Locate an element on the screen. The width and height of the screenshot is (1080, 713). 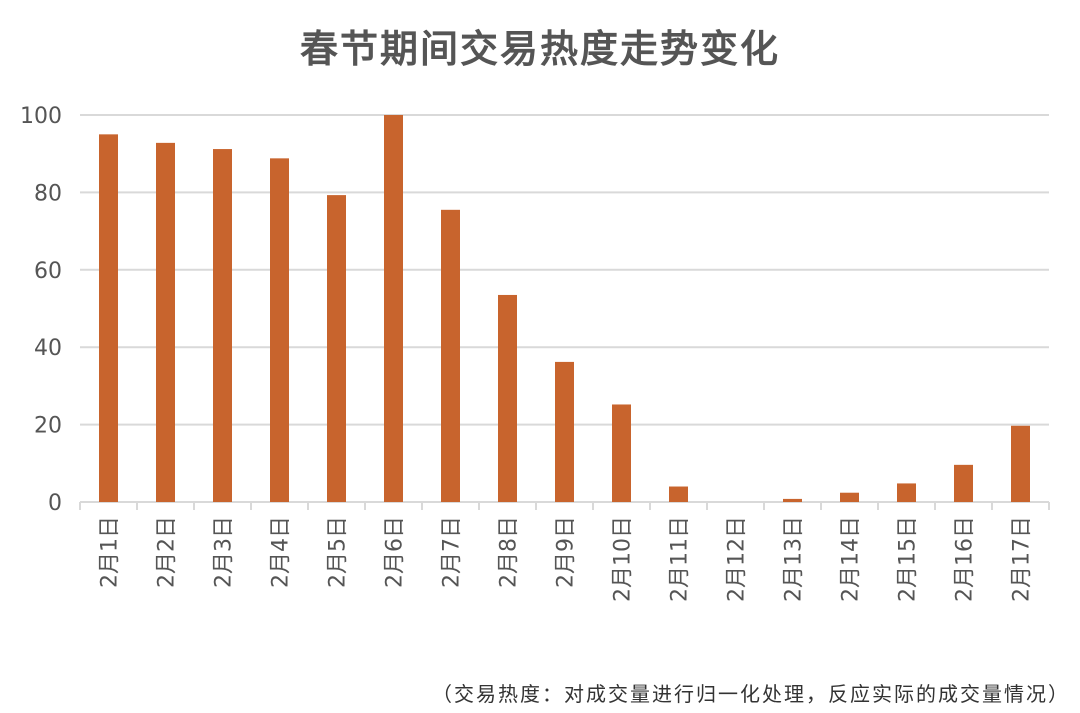
x-tick-label: 2月9日 is located at coordinates (566, 552).